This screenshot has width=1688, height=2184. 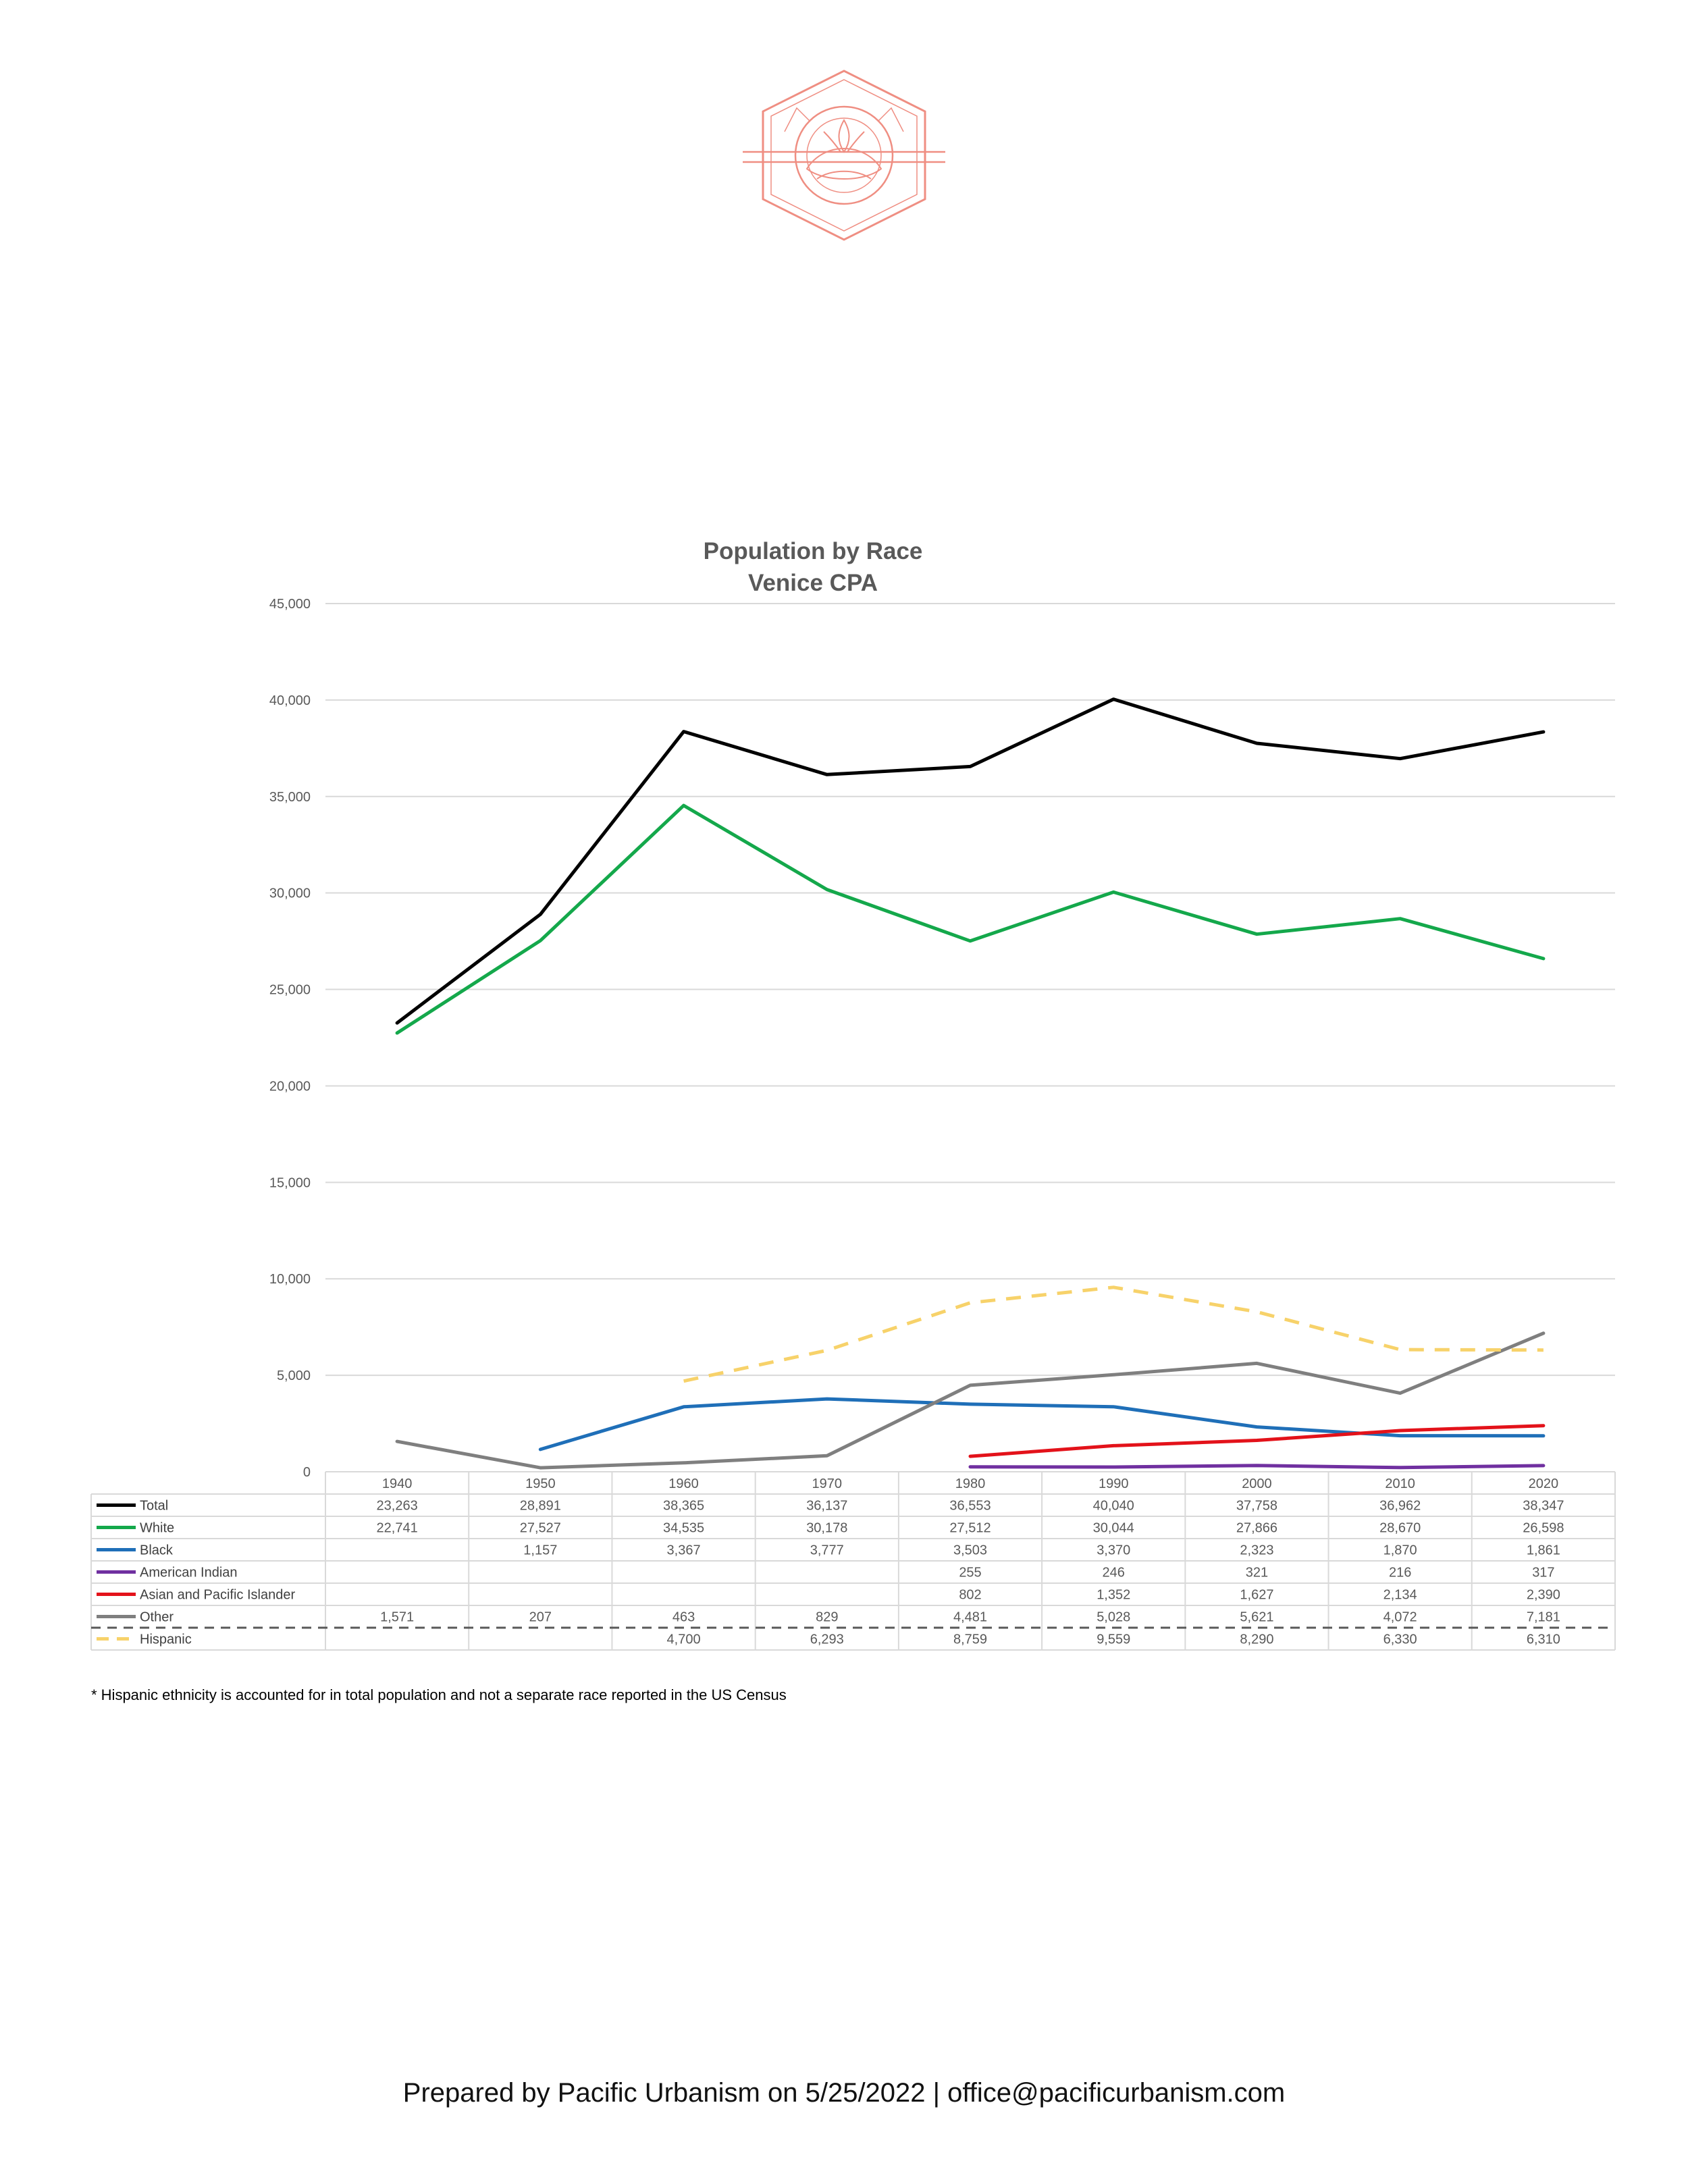 I want to click on data-label: 6,330, so click(x=1400, y=1639).